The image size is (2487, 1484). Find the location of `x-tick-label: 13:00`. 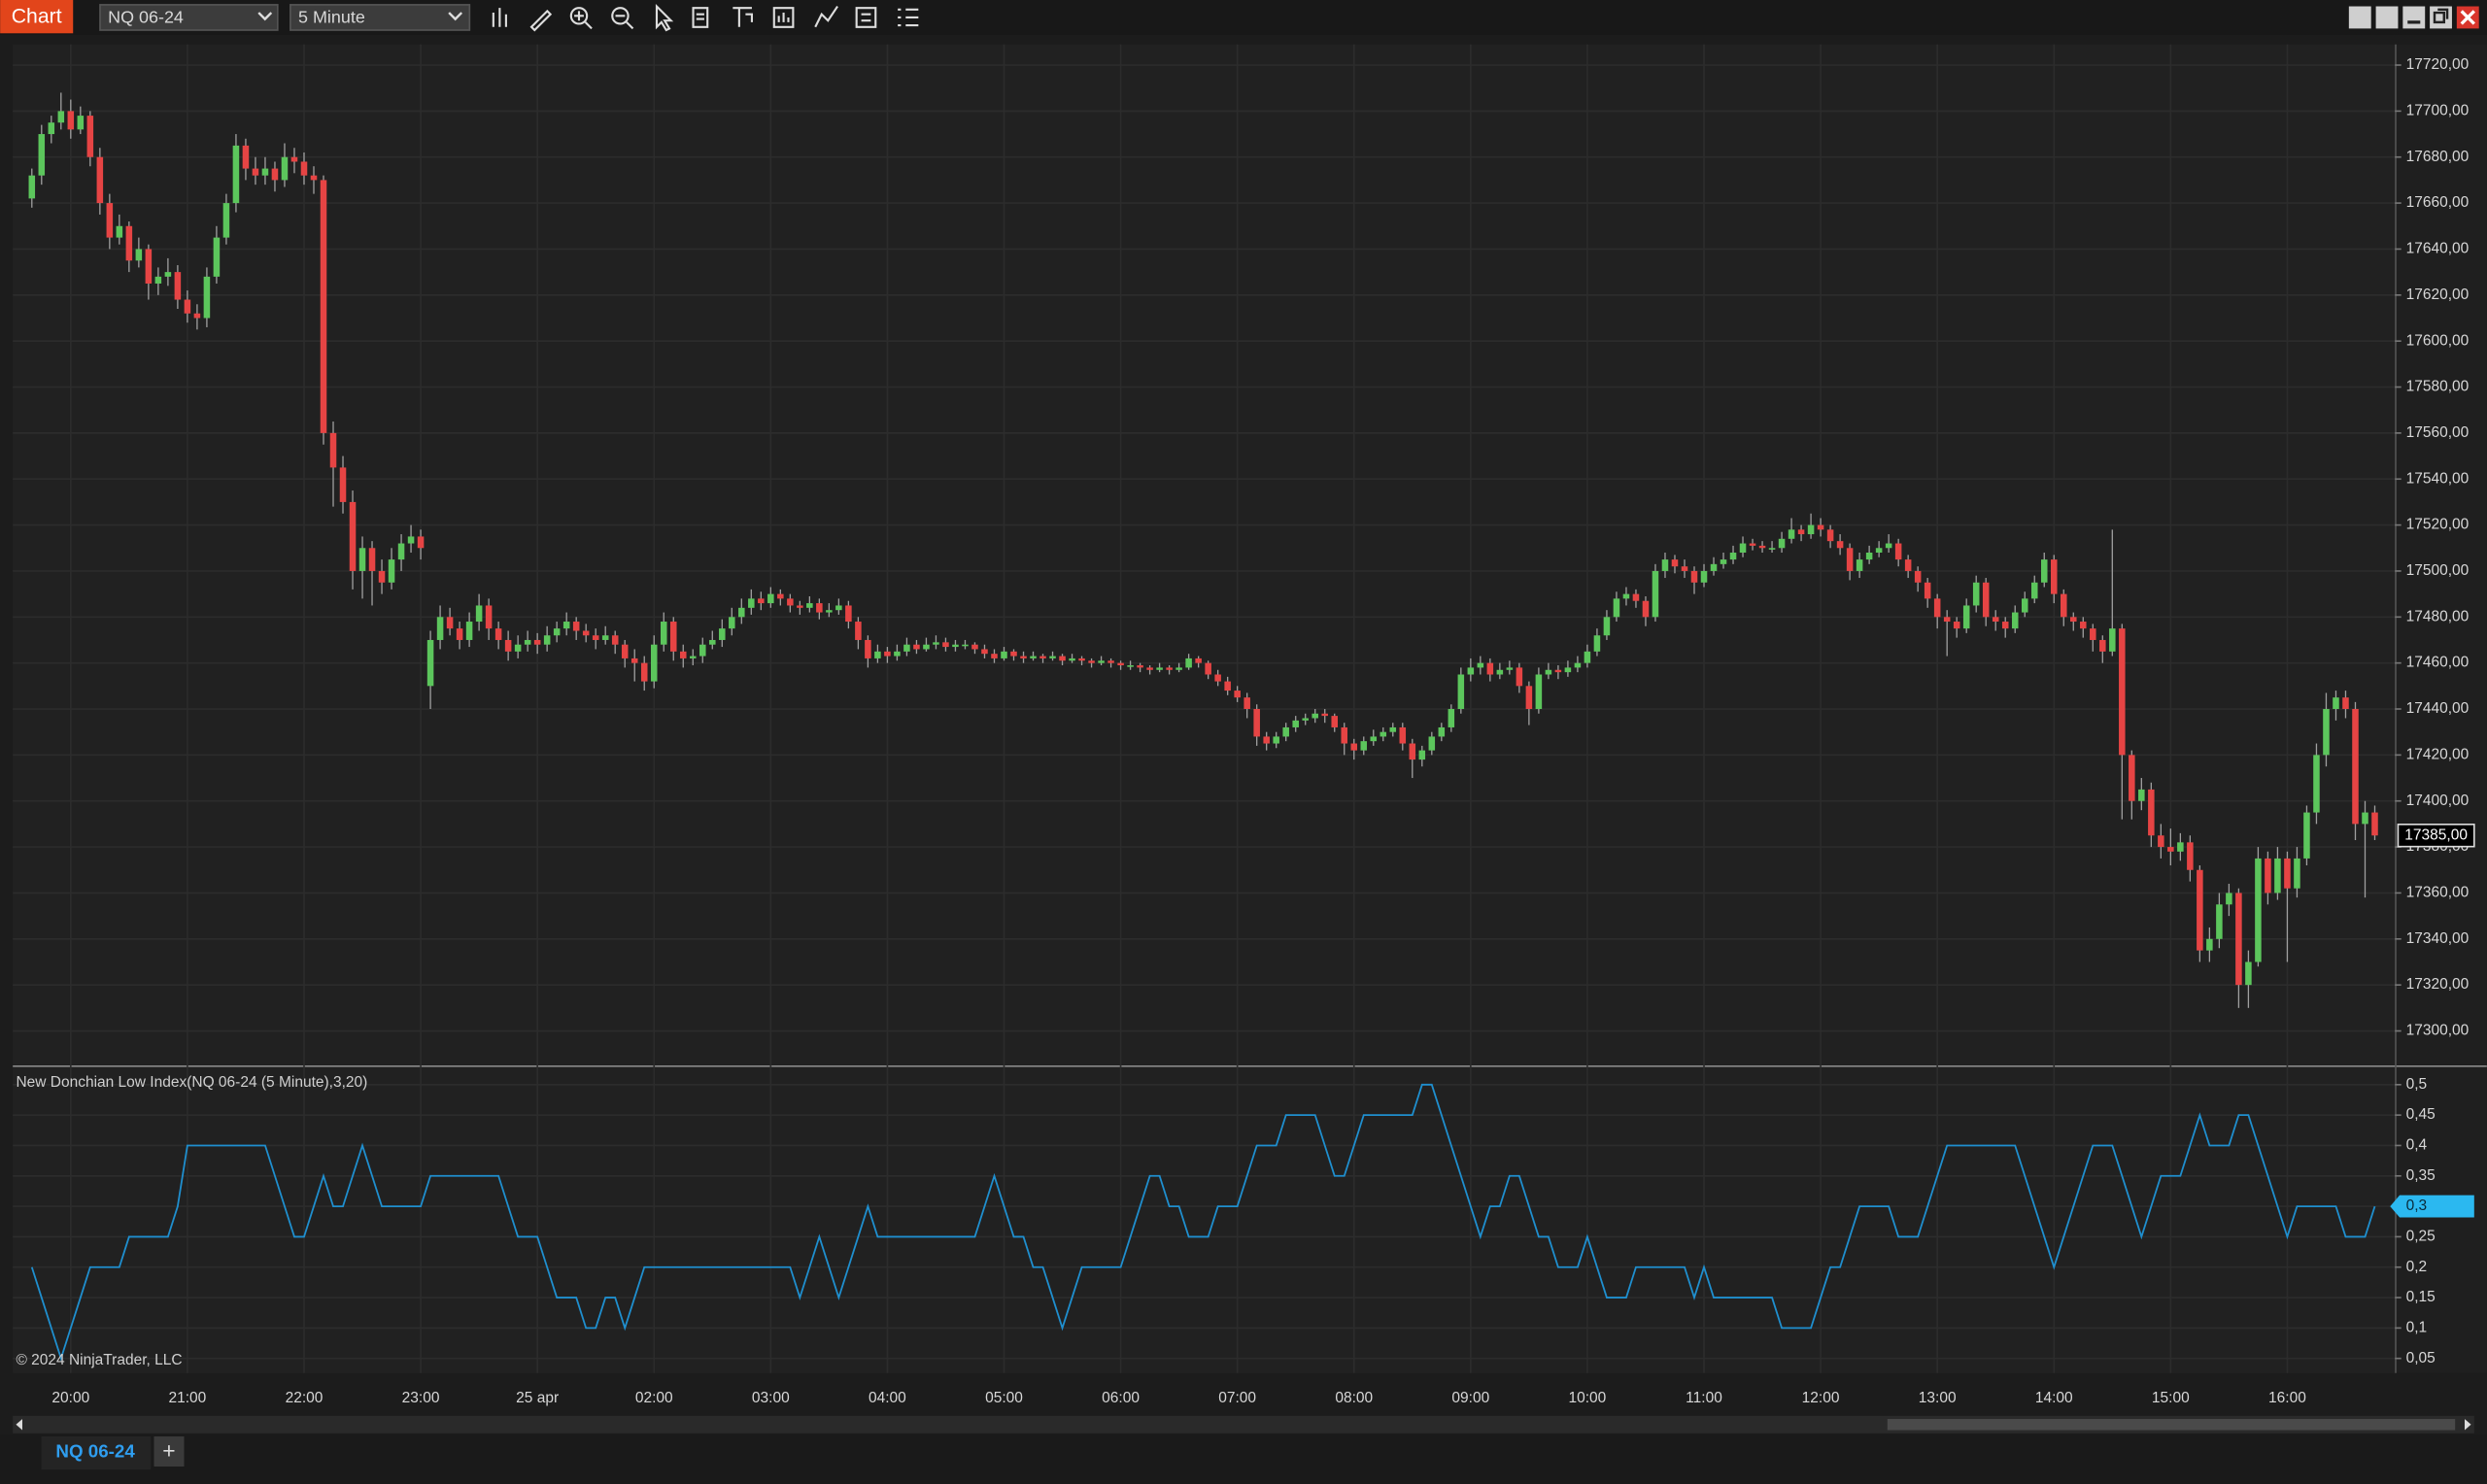

x-tick-label: 13:00 is located at coordinates (1938, 1398).